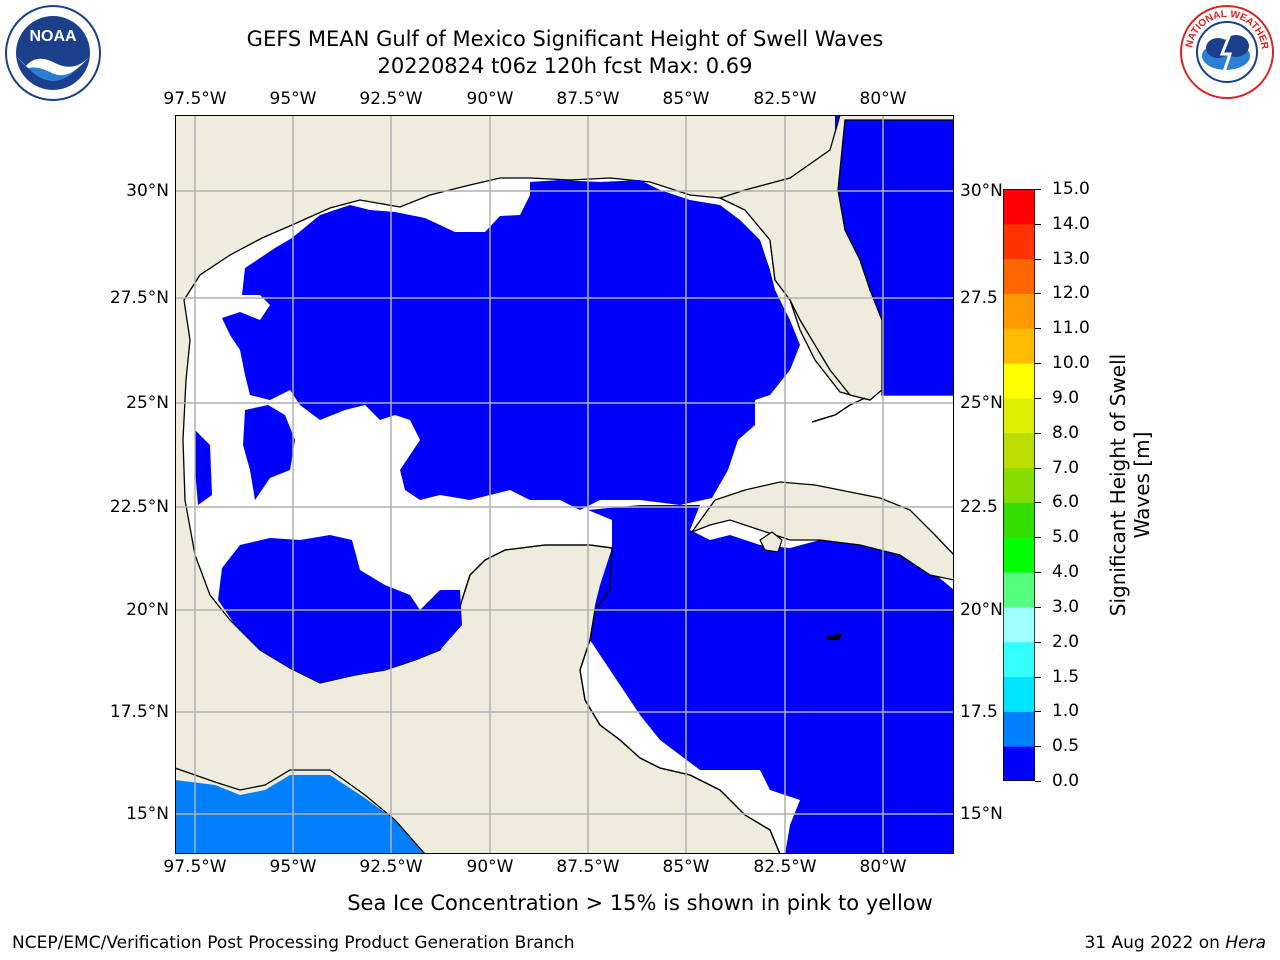 Image resolution: width=1280 pixels, height=960 pixels. What do you see at coordinates (834, 637) in the screenshot?
I see `jamaica` at bounding box center [834, 637].